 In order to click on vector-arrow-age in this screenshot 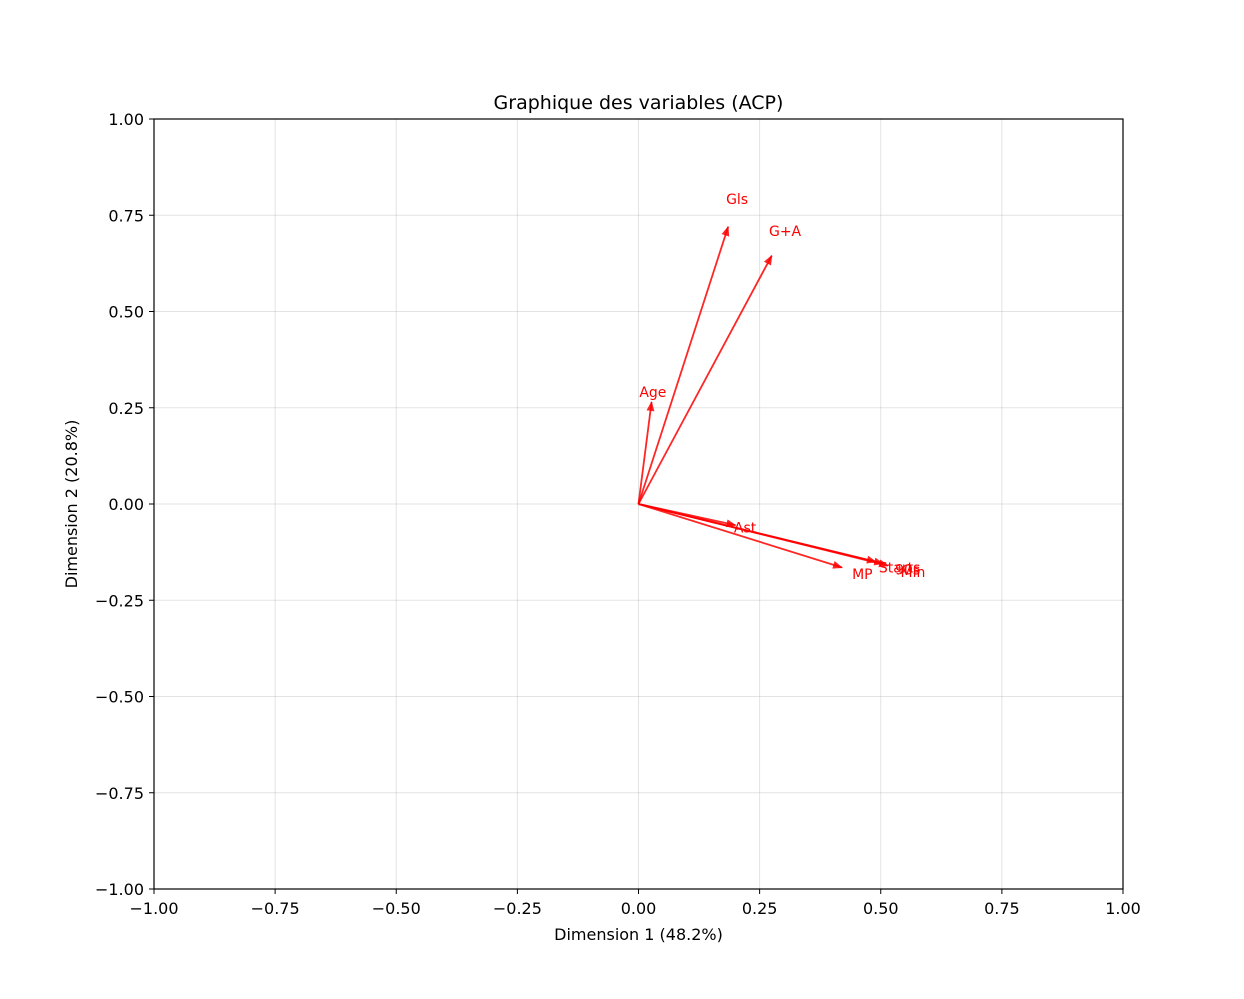, I will do `click(646, 452)`.